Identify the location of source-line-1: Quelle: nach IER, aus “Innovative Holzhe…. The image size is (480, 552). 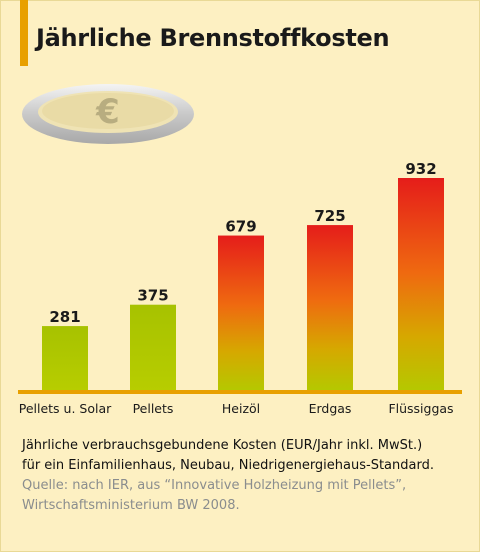
(214, 485).